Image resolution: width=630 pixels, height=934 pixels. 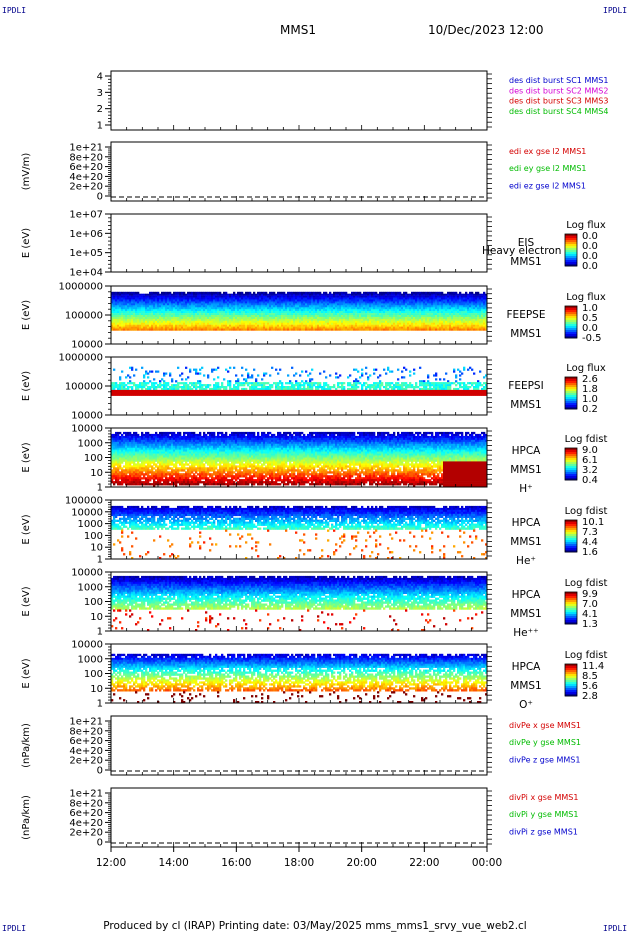 What do you see at coordinates (80, 287) in the screenshot?
I see `y-tick-label: 1000000` at bounding box center [80, 287].